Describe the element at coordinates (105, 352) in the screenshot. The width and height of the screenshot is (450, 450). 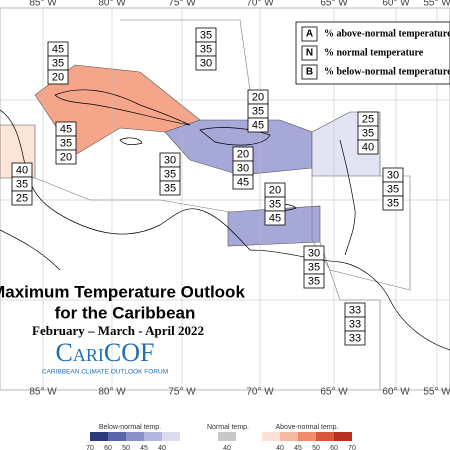
I see `logo: CariCOF` at that location.